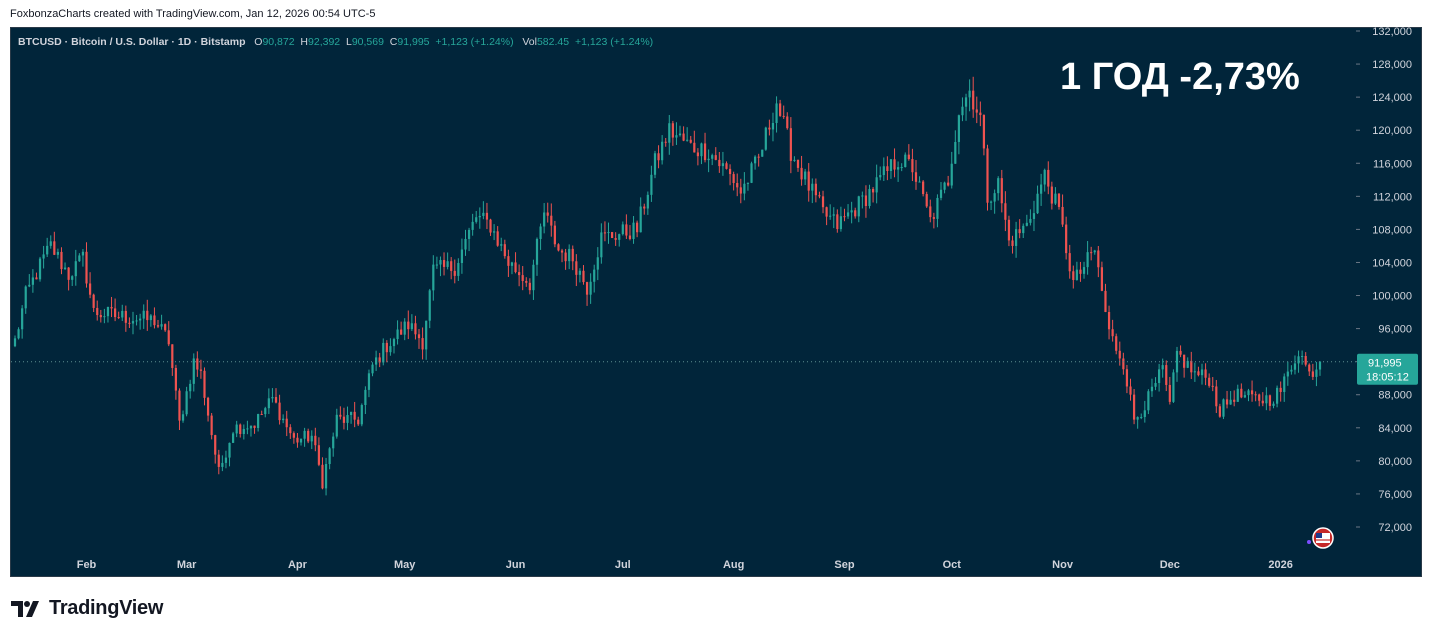 The width and height of the screenshot is (1433, 638). What do you see at coordinates (1392, 263) in the screenshot?
I see `y-tick-label: 104,000` at bounding box center [1392, 263].